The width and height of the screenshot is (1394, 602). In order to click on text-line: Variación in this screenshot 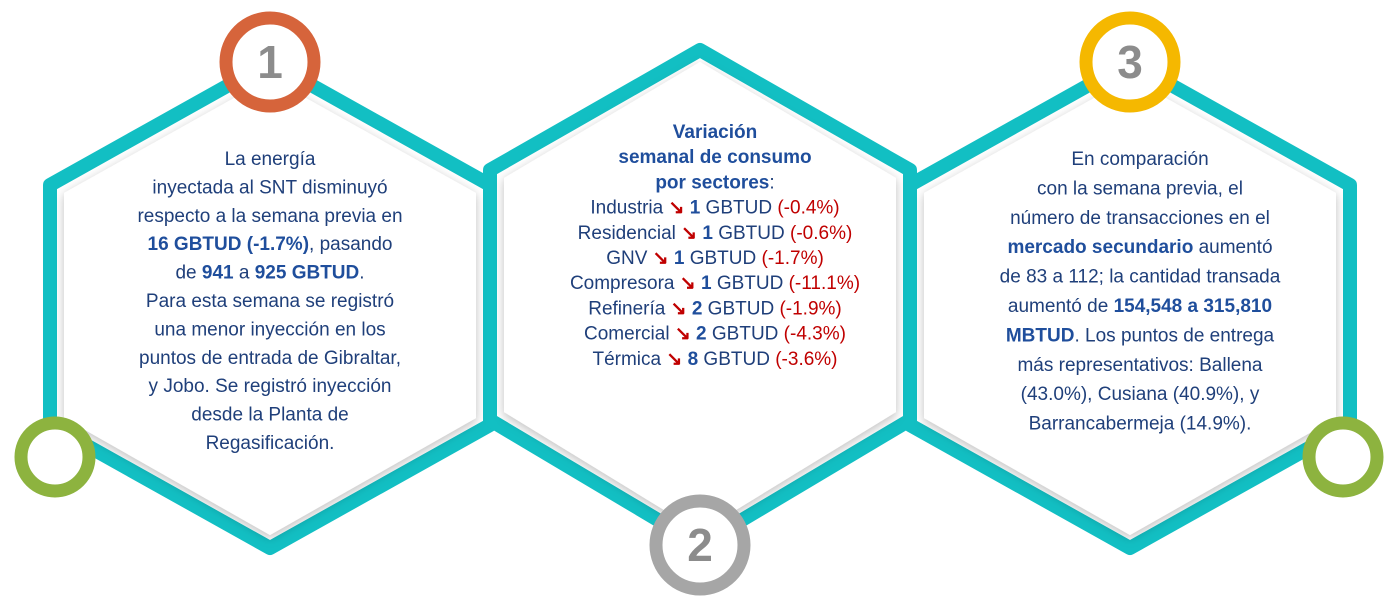, I will do `click(715, 132)`.